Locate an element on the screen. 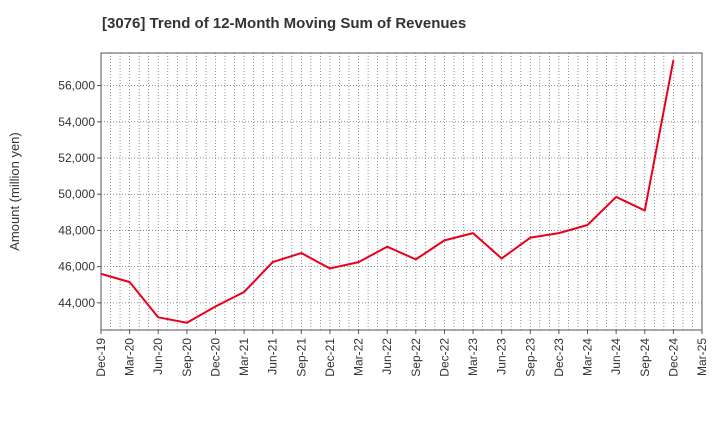 This screenshot has height=440, width=720. y-tick-label: 52,000 is located at coordinates (76, 158).